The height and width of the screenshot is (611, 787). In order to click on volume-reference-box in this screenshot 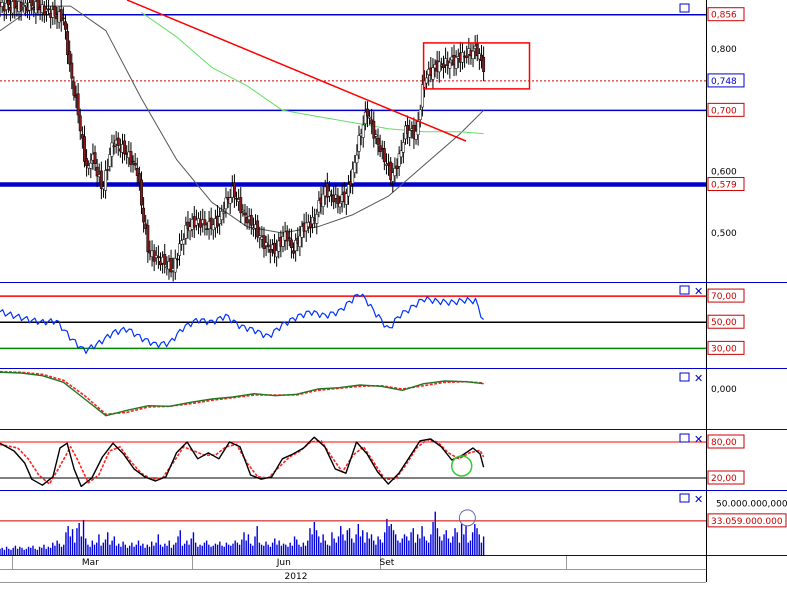, I will do `click(747, 520)`.